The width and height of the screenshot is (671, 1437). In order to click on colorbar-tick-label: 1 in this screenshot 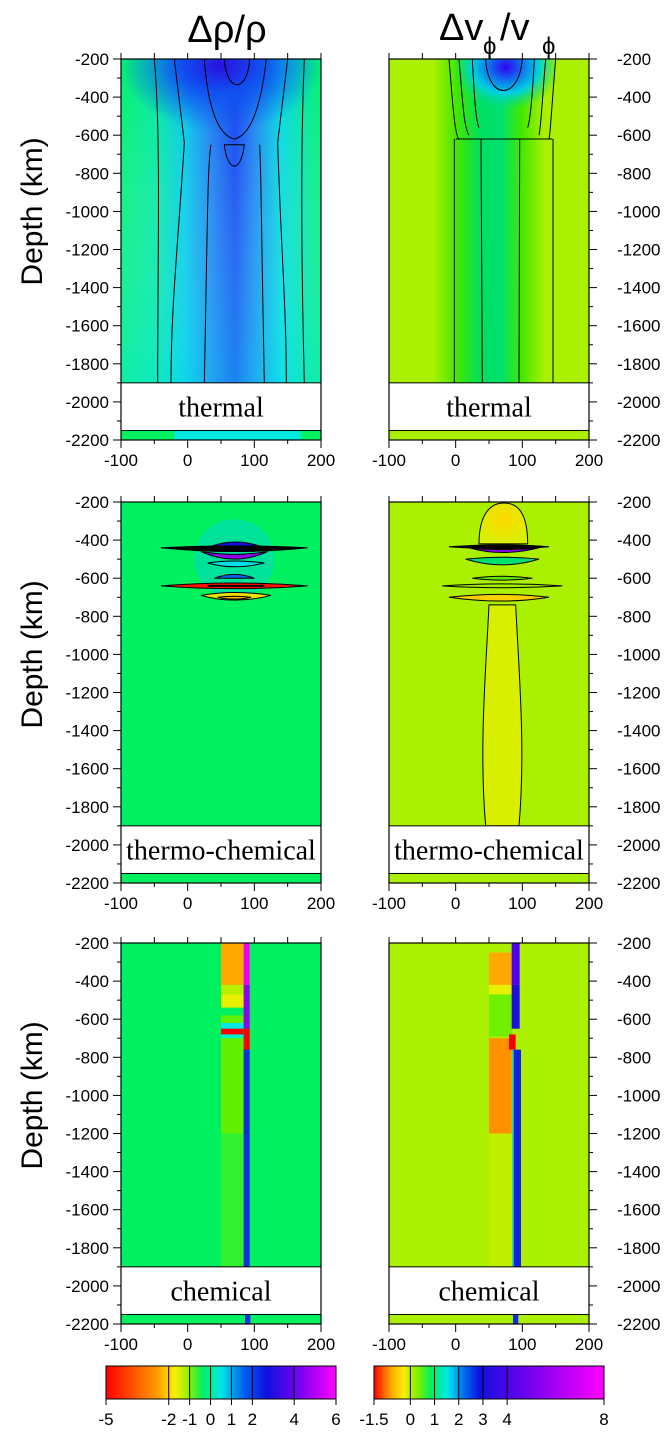, I will do `click(231, 1419)`.